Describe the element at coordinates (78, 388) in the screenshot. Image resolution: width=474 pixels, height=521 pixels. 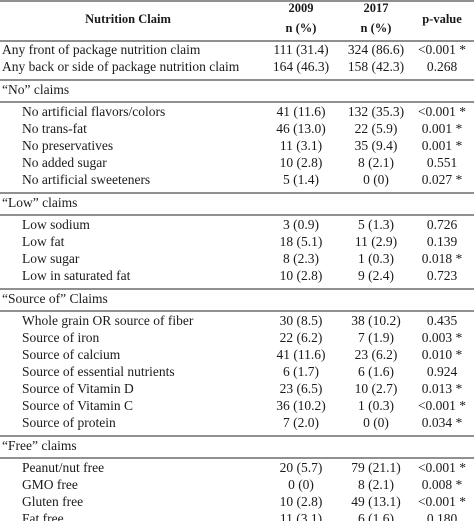
I see `row-label: Source of Vitamin D` at that location.